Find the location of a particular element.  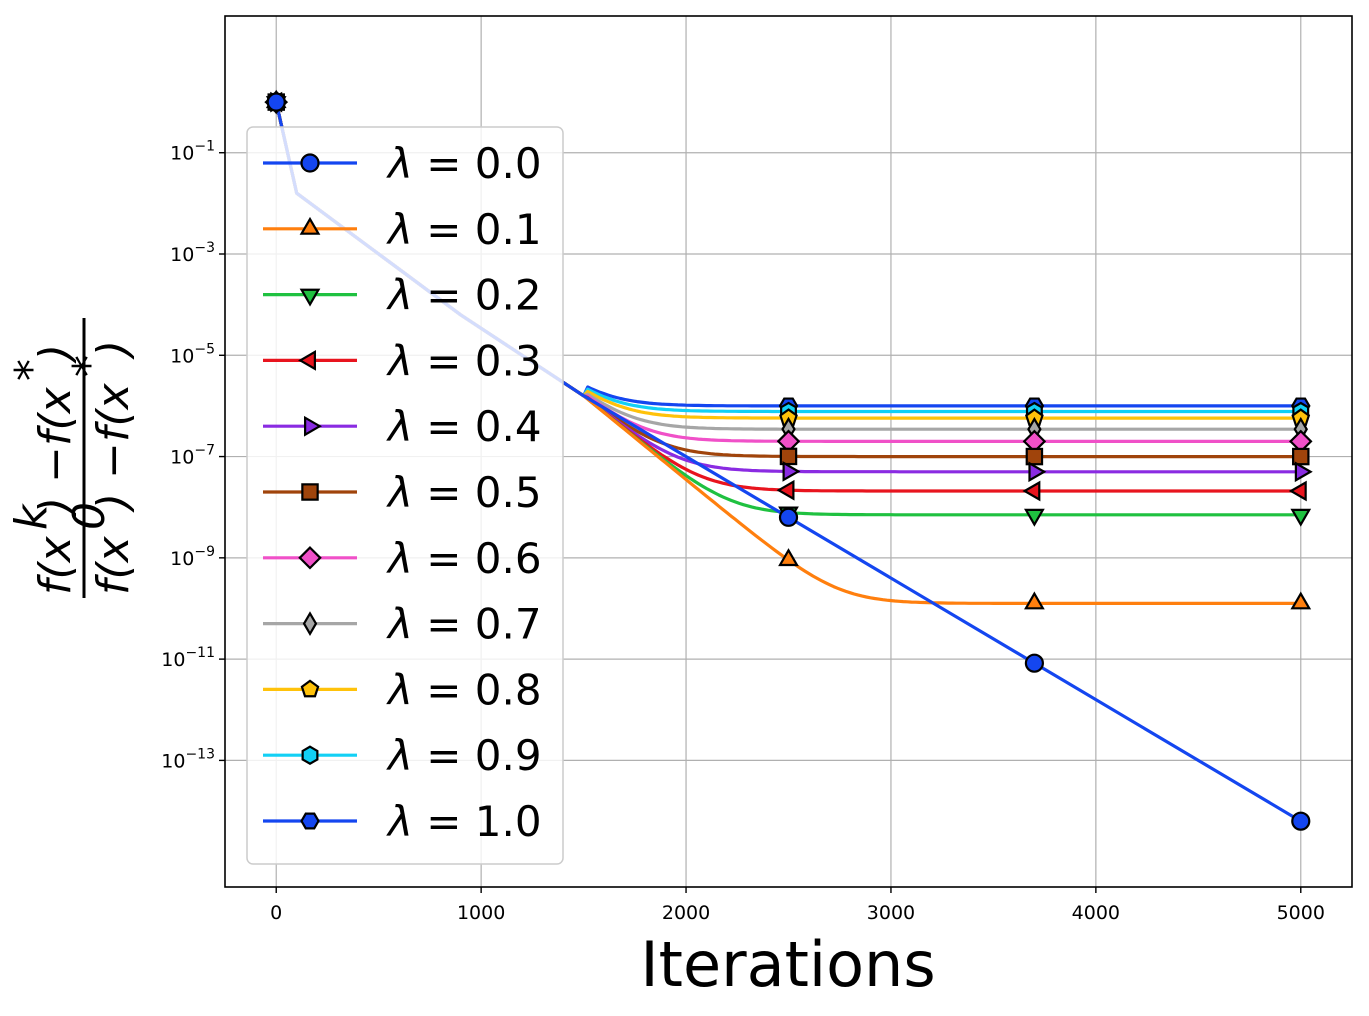

x-axis-ticks: 0 1000 2000 3000 4000 5000 is located at coordinates (797, 905).